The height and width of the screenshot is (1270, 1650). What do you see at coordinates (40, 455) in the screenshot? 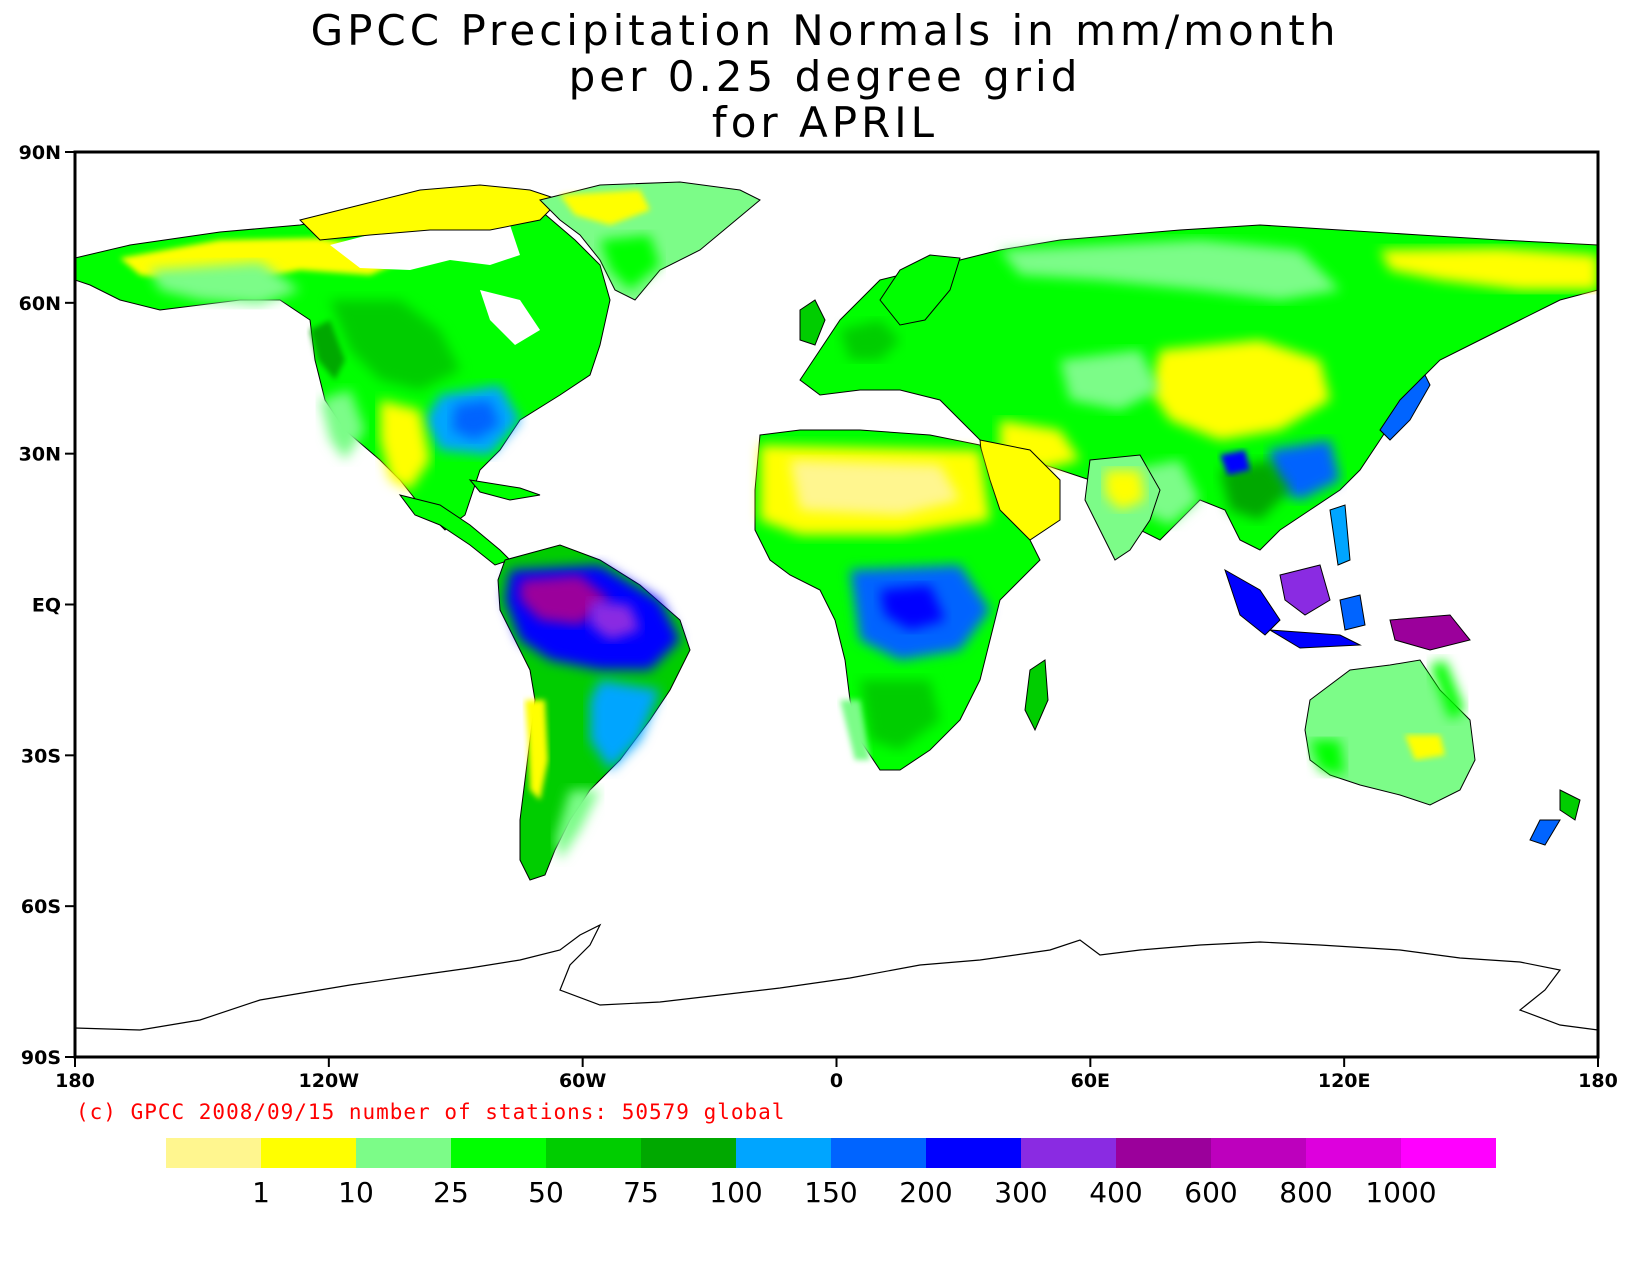
I see `y-tick-label: 30N` at bounding box center [40, 455].